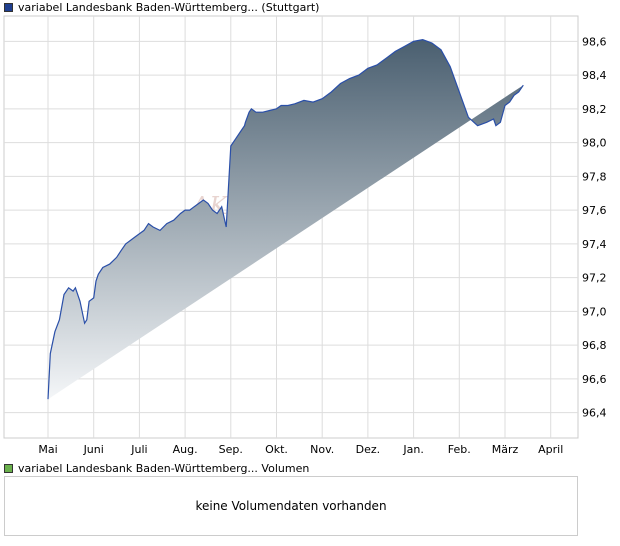  Describe the element at coordinates (594, 244) in the screenshot. I see `y-tick-label: 97,4` at that location.